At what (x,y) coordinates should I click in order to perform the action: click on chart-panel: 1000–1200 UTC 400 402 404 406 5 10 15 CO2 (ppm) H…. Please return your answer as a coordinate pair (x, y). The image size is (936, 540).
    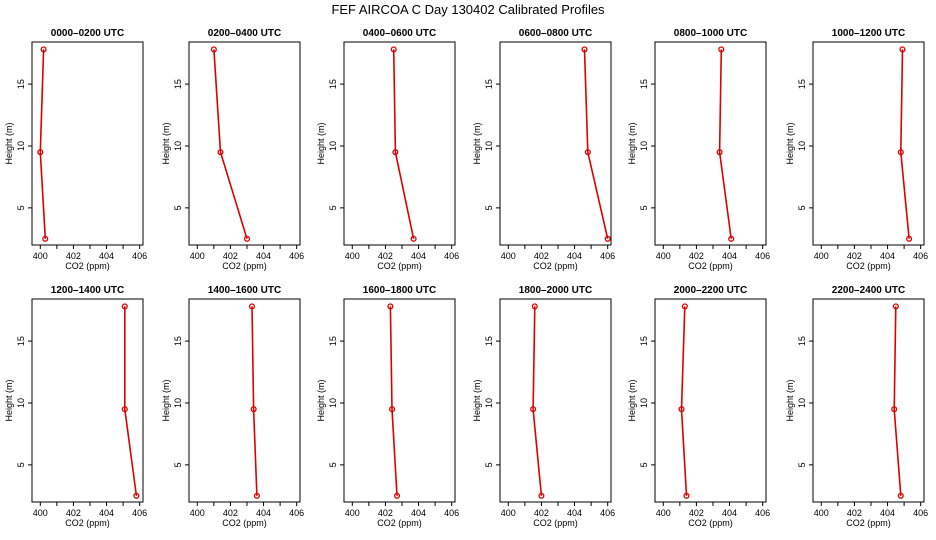
    Looking at the image, I should click on (856, 149).